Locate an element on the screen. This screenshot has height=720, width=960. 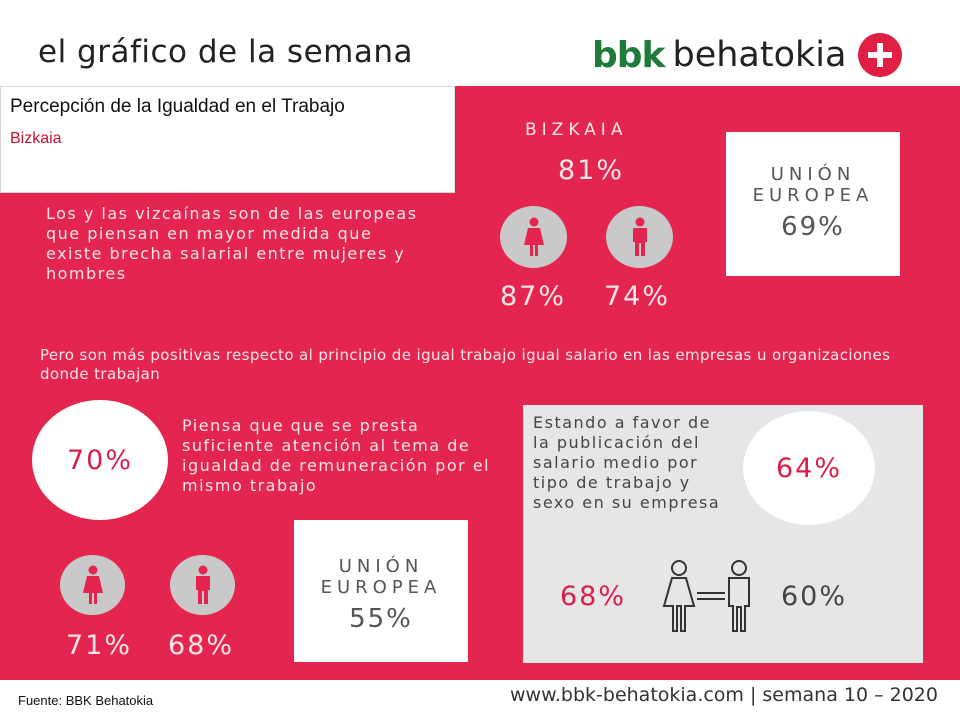
woman-badge is located at coordinates (533, 237).